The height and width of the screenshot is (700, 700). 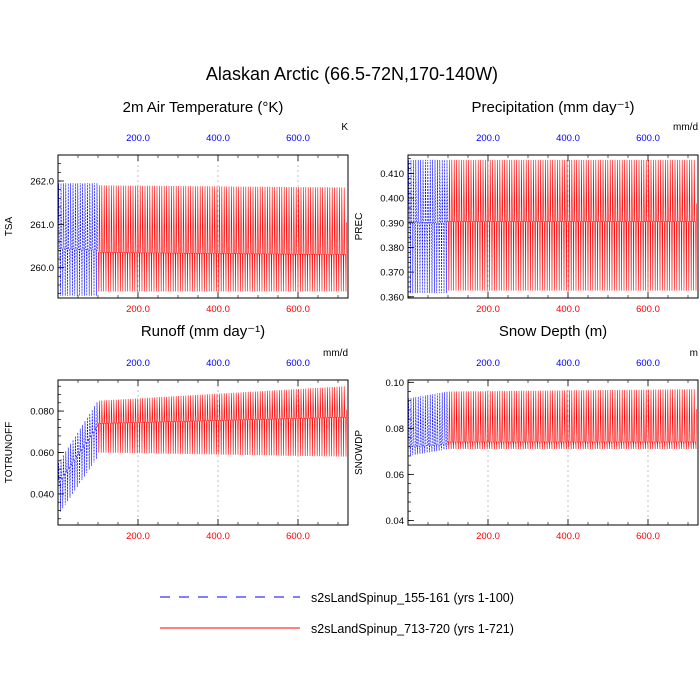 I want to click on y-tick-label-runoff: 0.060, so click(x=42, y=453).